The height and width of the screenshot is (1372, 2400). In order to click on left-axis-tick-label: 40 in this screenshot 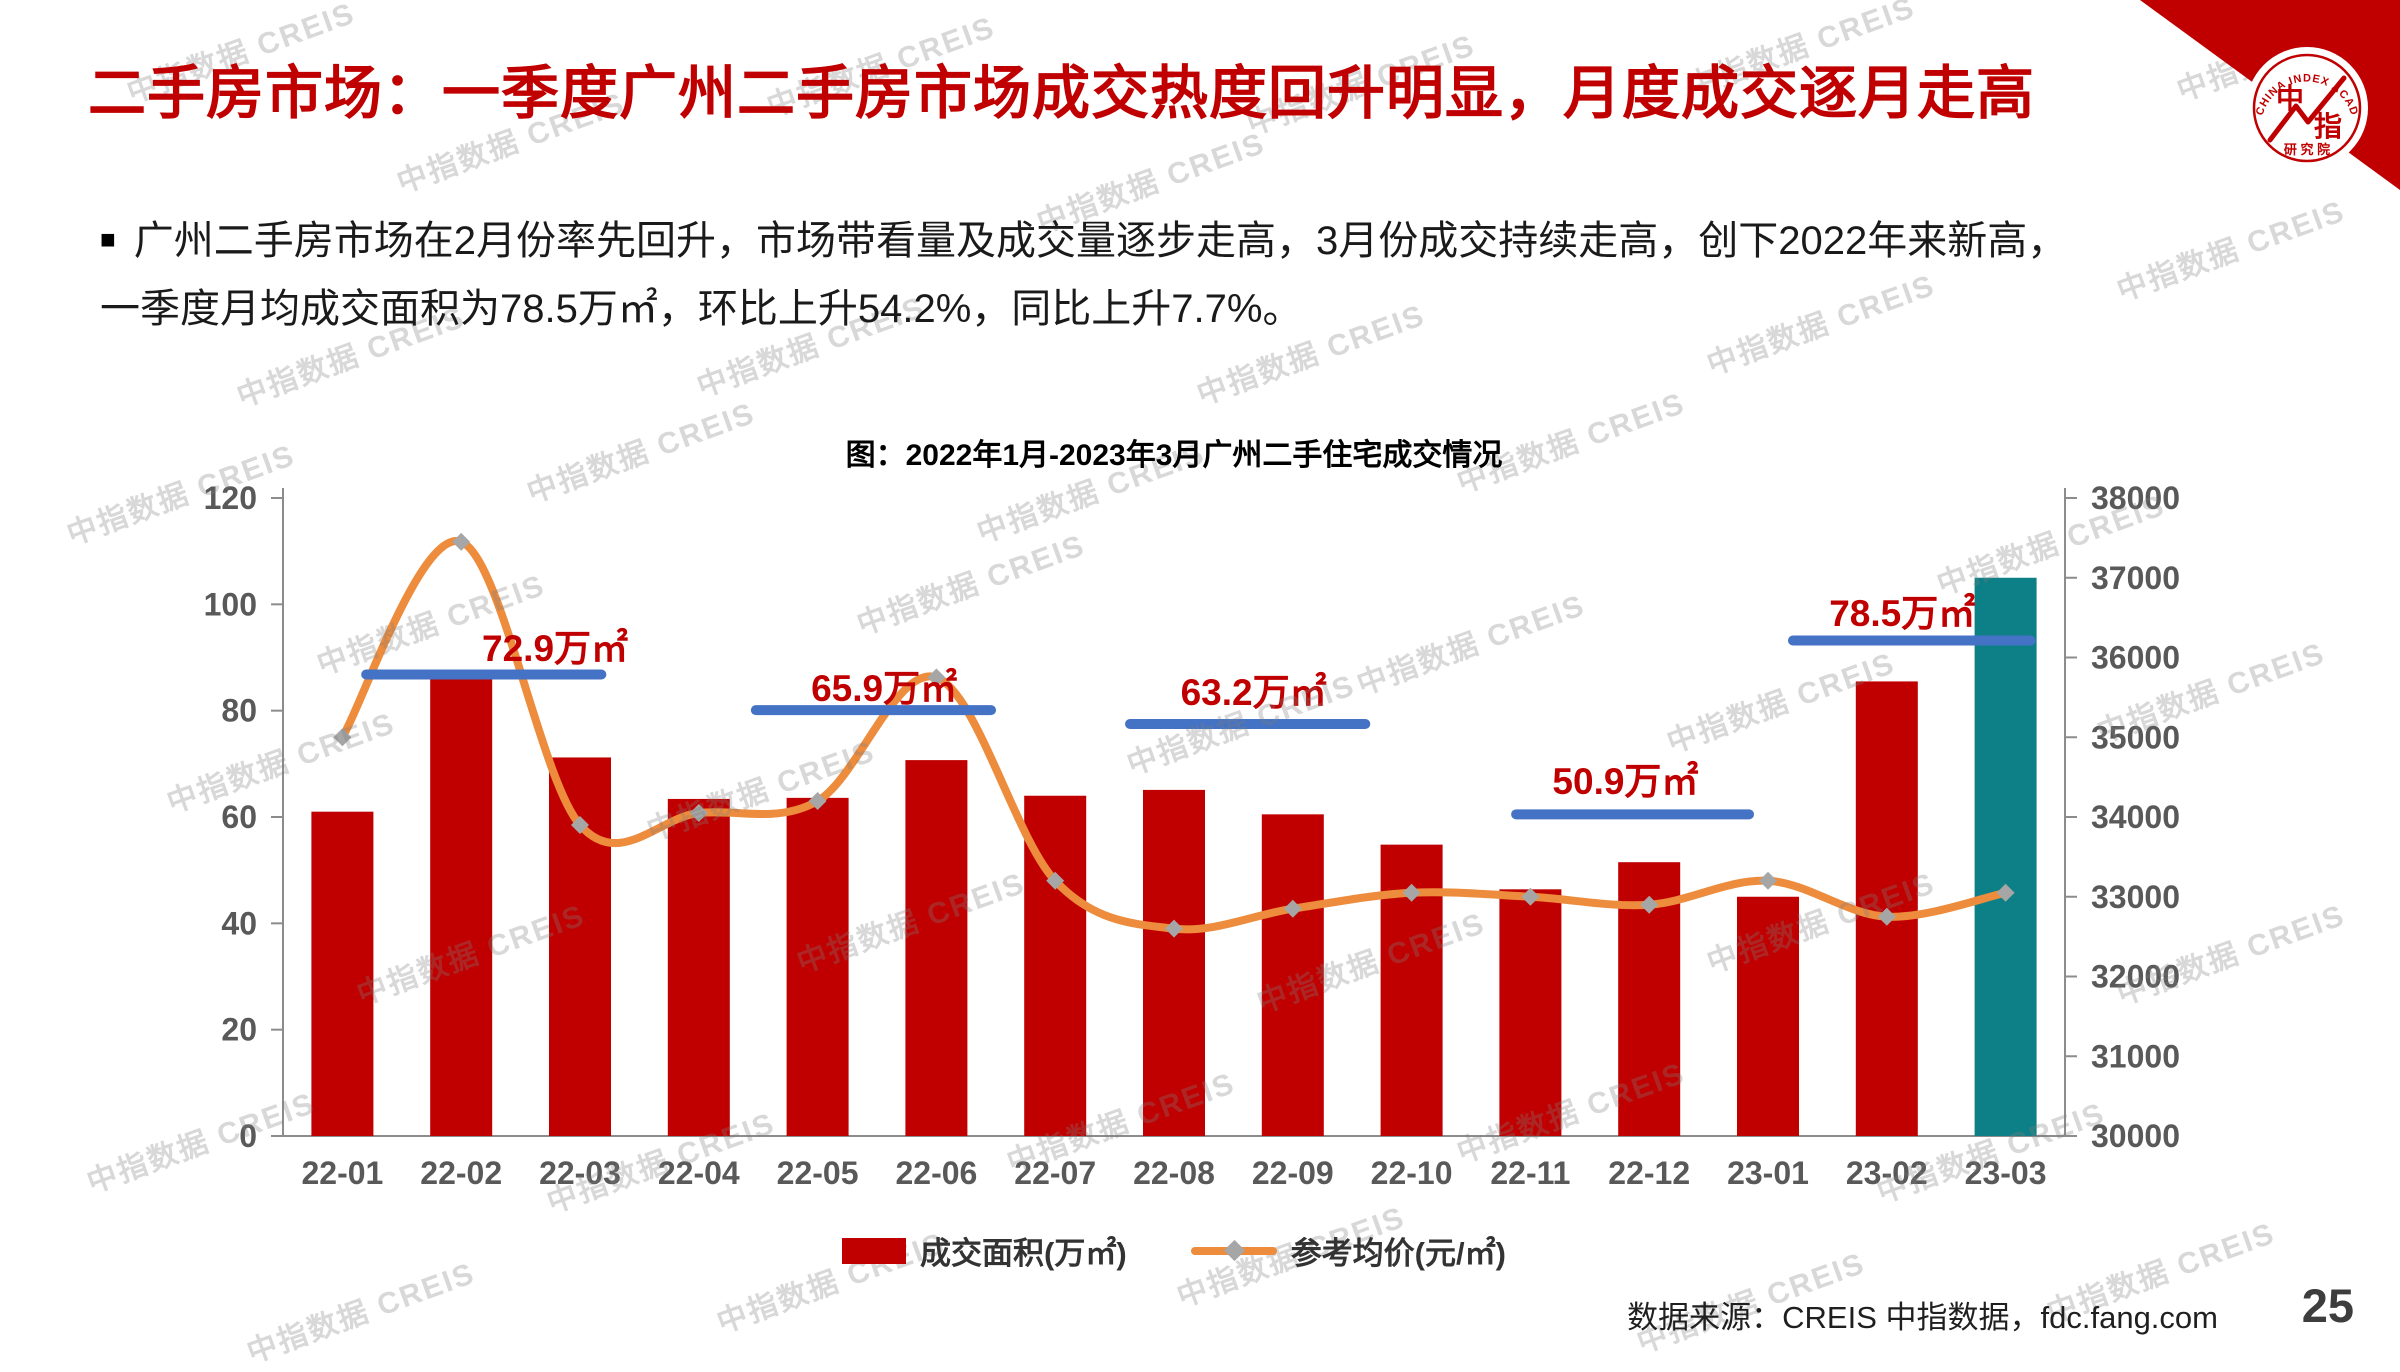, I will do `click(239, 923)`.